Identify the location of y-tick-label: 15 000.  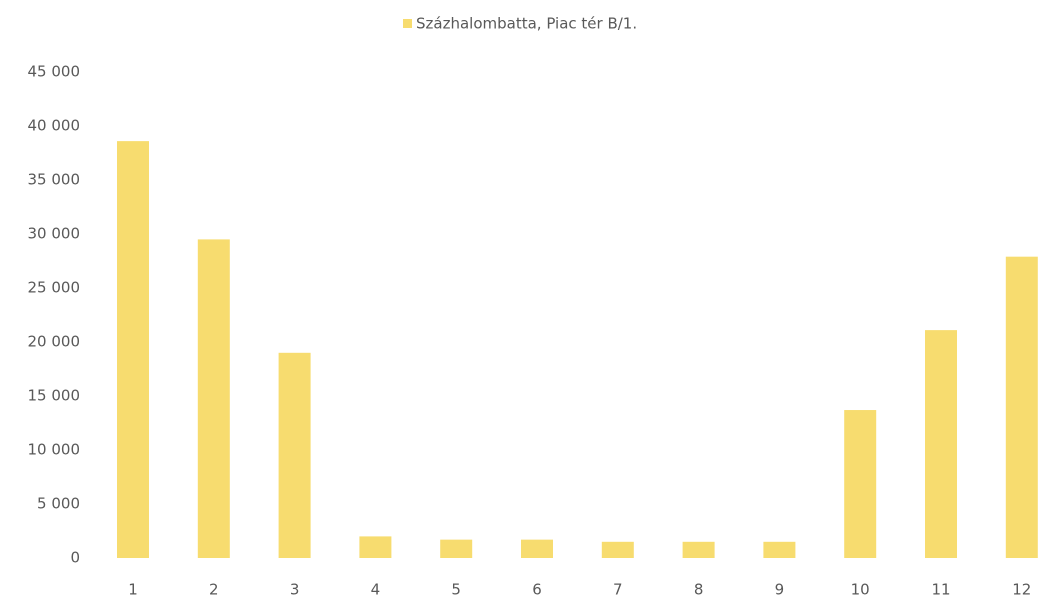
(54, 396).